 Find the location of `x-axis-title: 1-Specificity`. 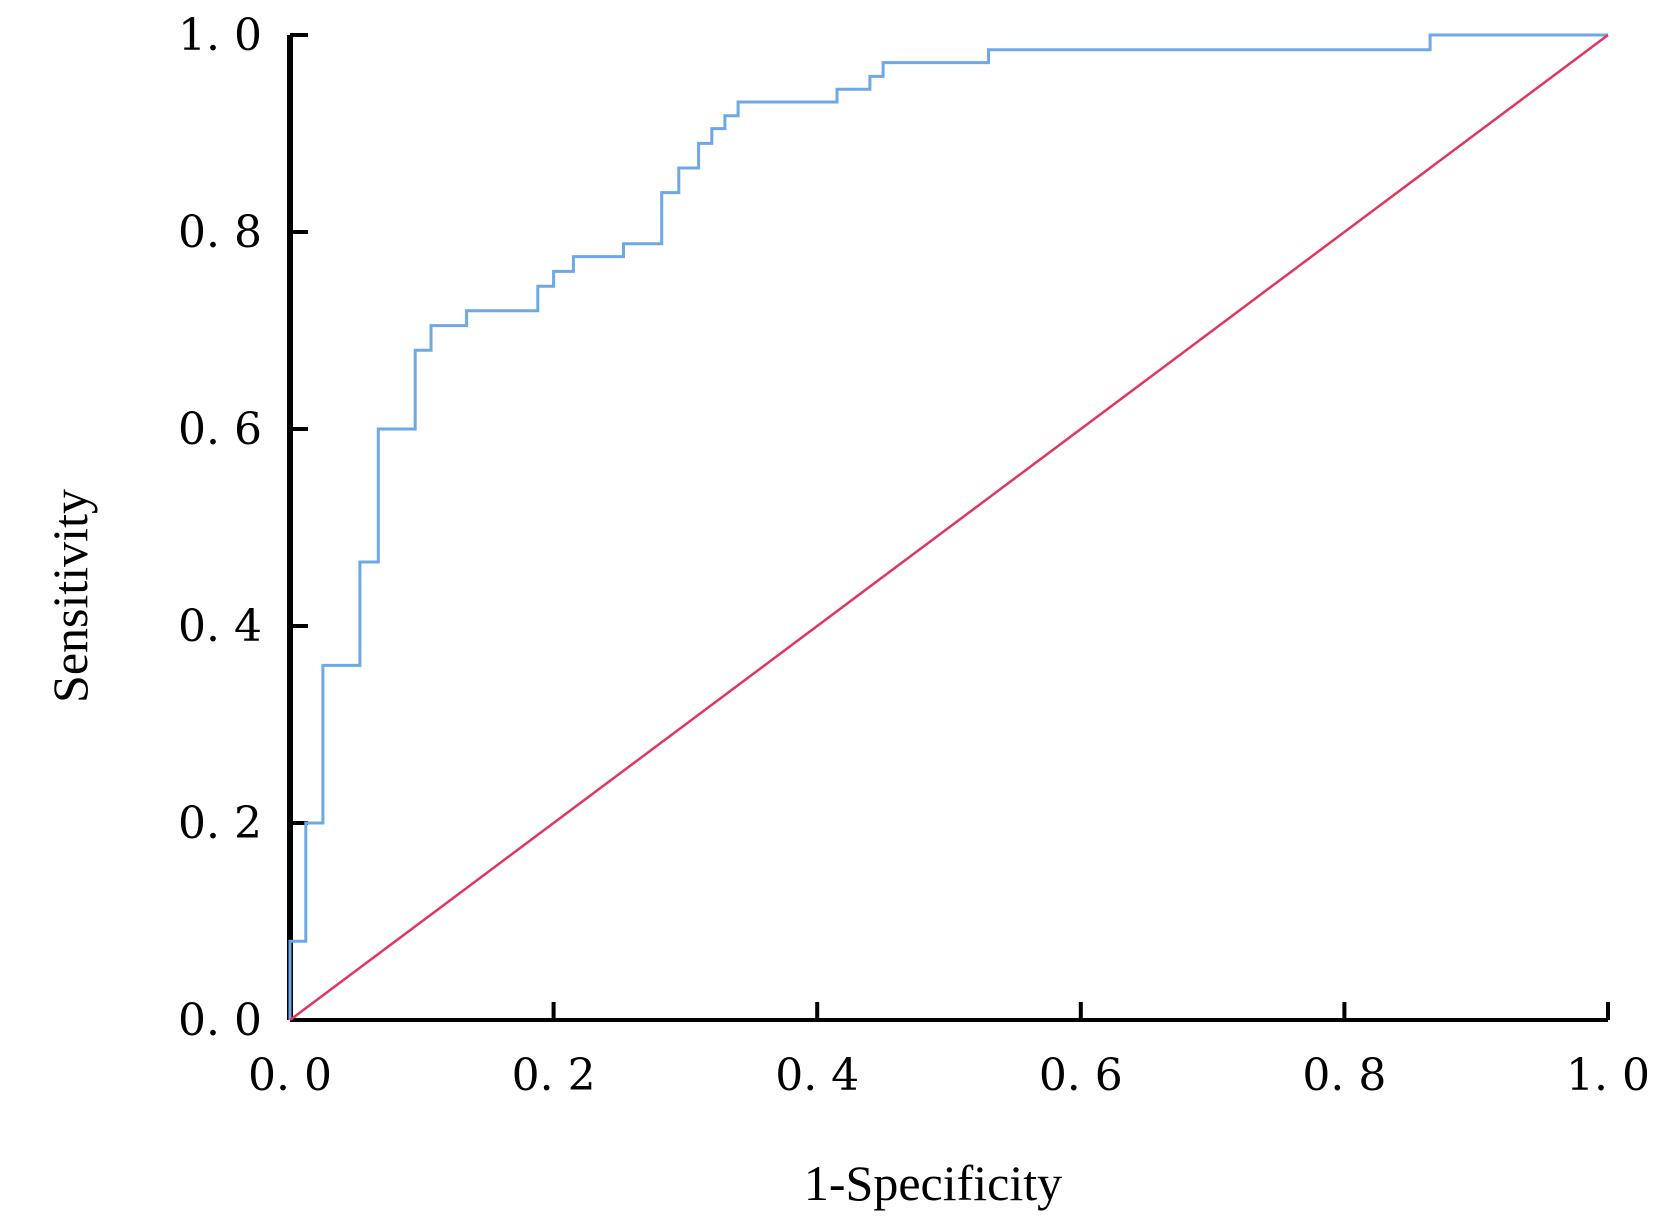

x-axis-title: 1-Specificity is located at coordinates (933, 1183).